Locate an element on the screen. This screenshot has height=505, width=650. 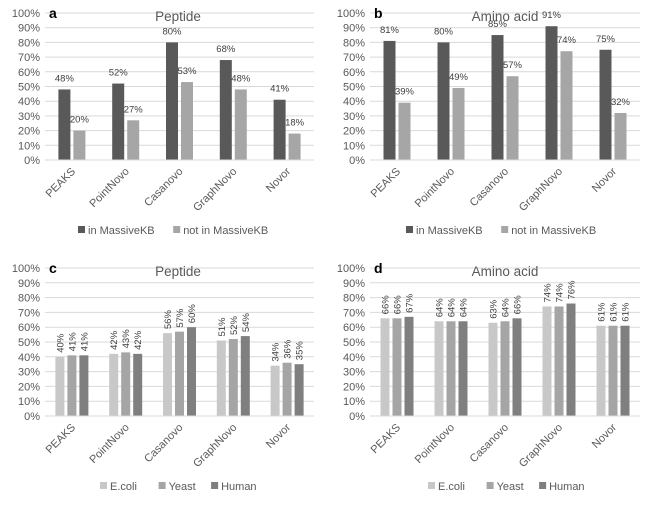
chart-title: Peptide is located at coordinates (178, 271).